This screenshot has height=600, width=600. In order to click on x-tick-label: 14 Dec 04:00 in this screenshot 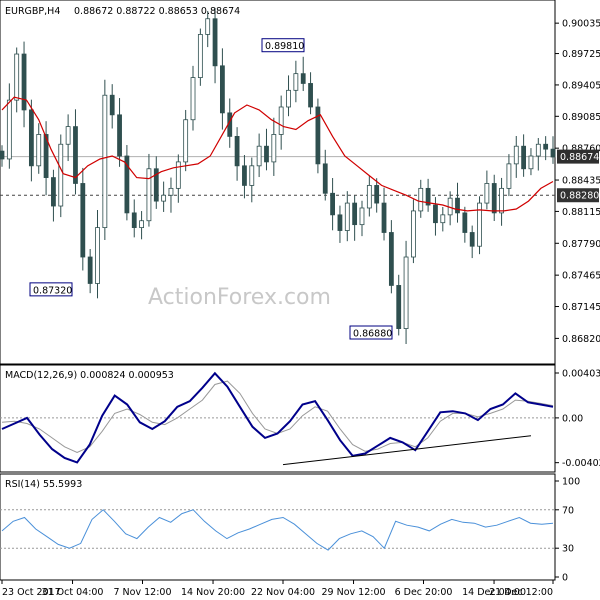, I will do `click(494, 592)`.